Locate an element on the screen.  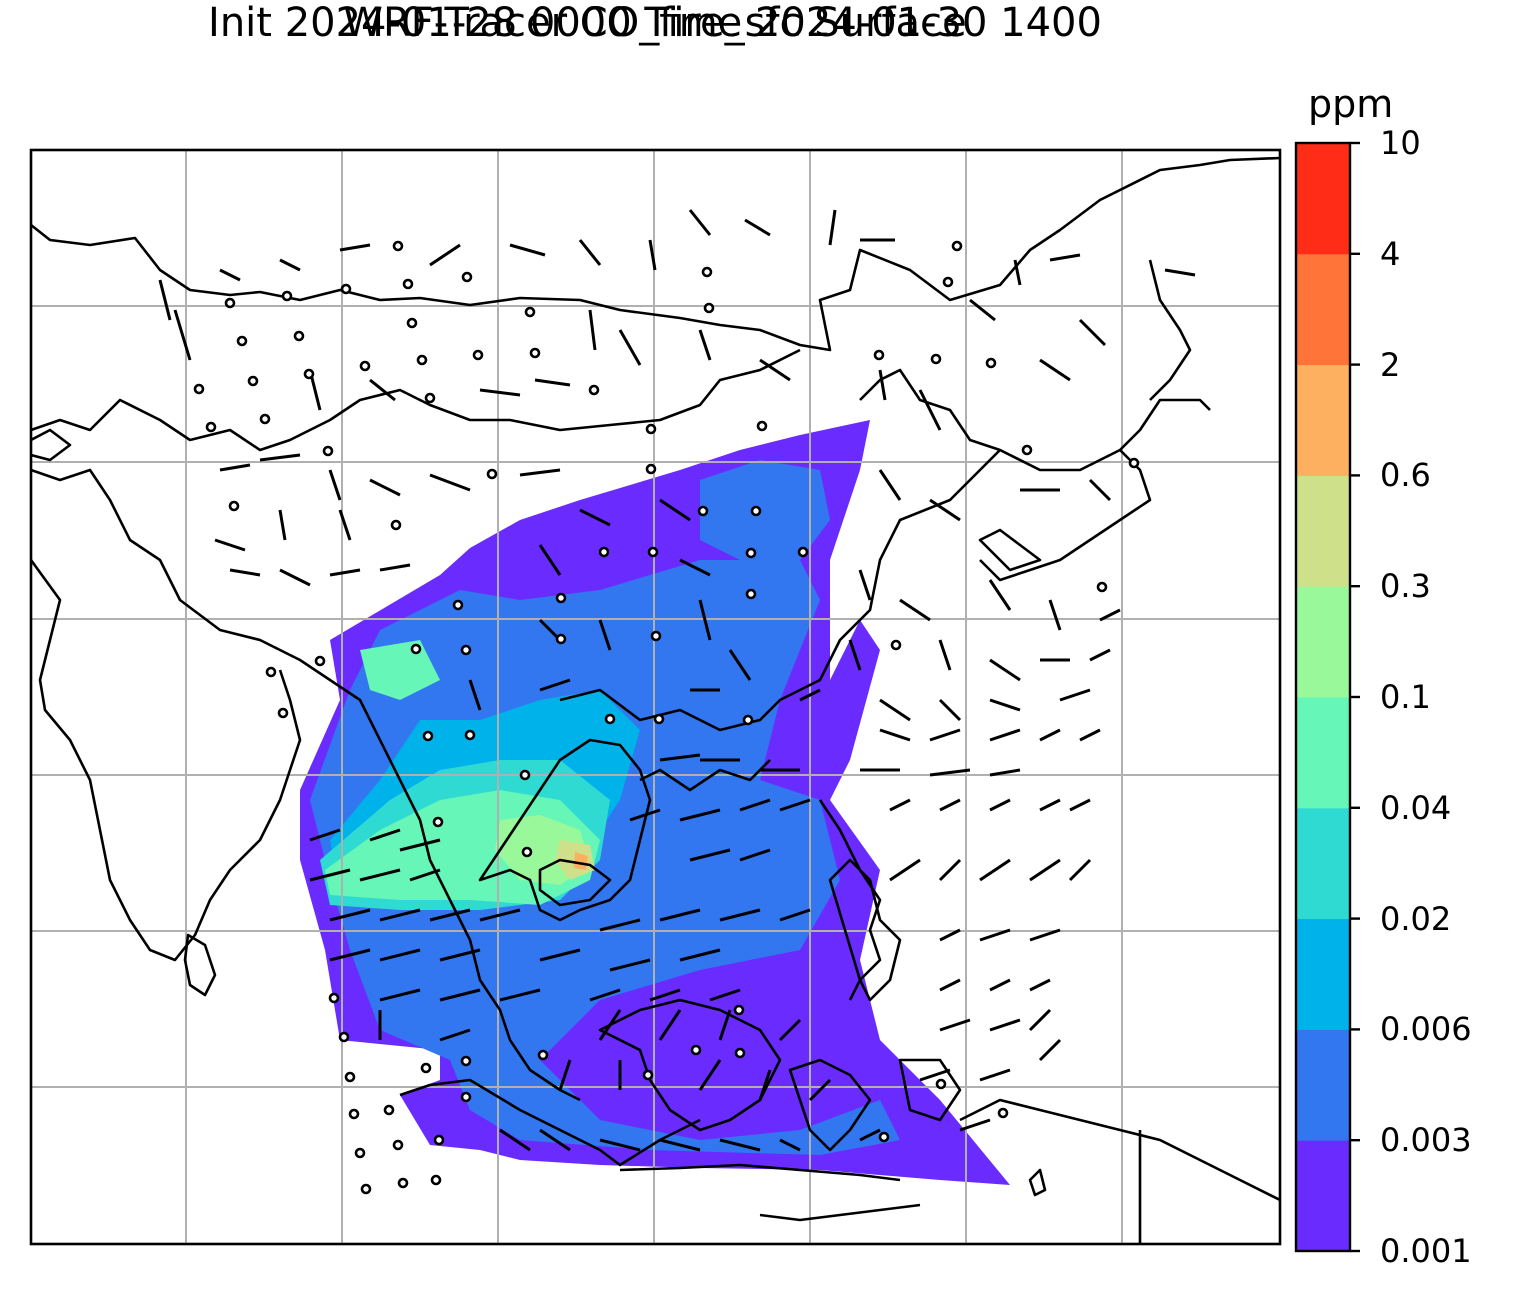
colorbar-tick-label: 0.04 is located at coordinates (1416, 807).